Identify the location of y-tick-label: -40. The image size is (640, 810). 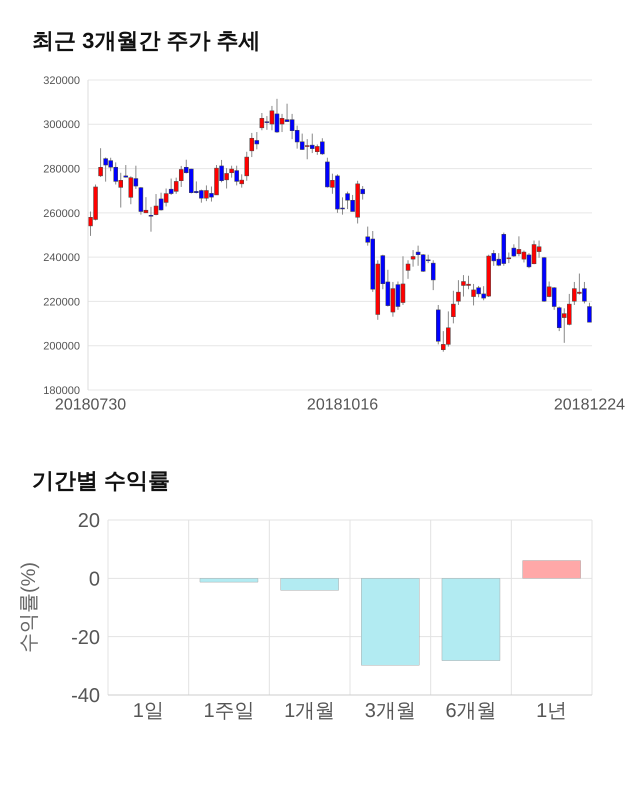
(85, 696).